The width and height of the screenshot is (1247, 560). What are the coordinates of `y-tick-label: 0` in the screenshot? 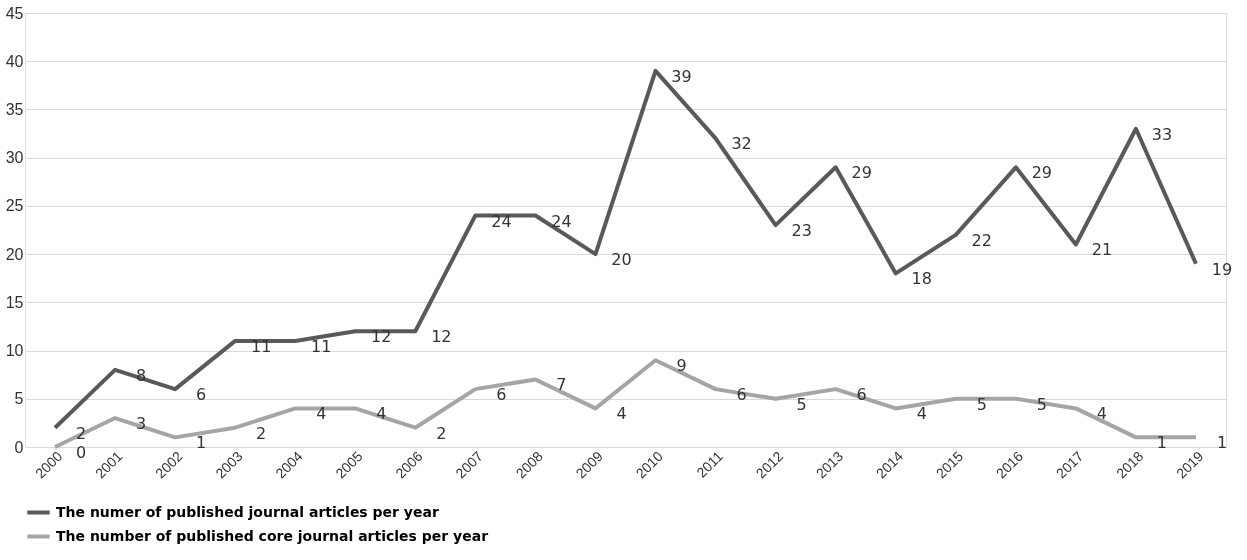 It's located at (19, 447).